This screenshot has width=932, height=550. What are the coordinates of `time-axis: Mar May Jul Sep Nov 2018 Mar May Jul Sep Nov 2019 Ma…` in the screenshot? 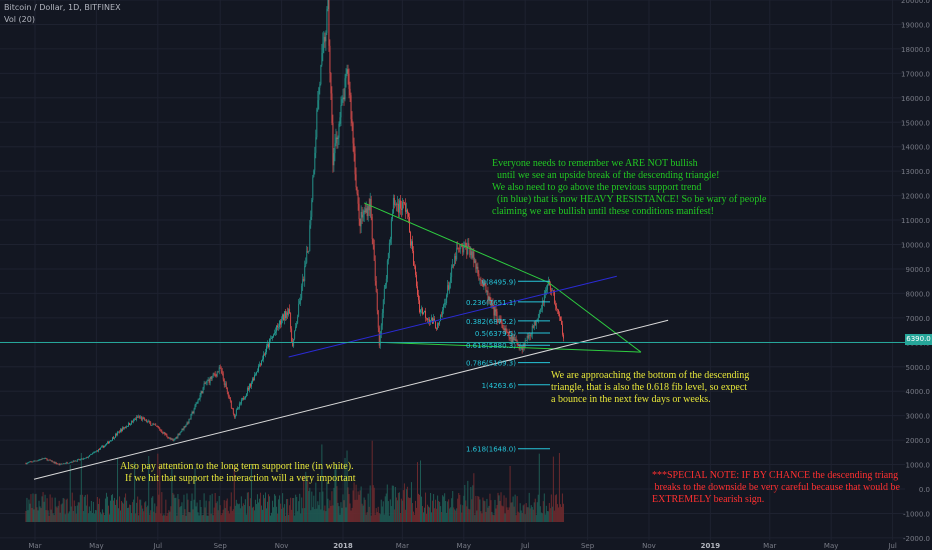 It's located at (462, 546).